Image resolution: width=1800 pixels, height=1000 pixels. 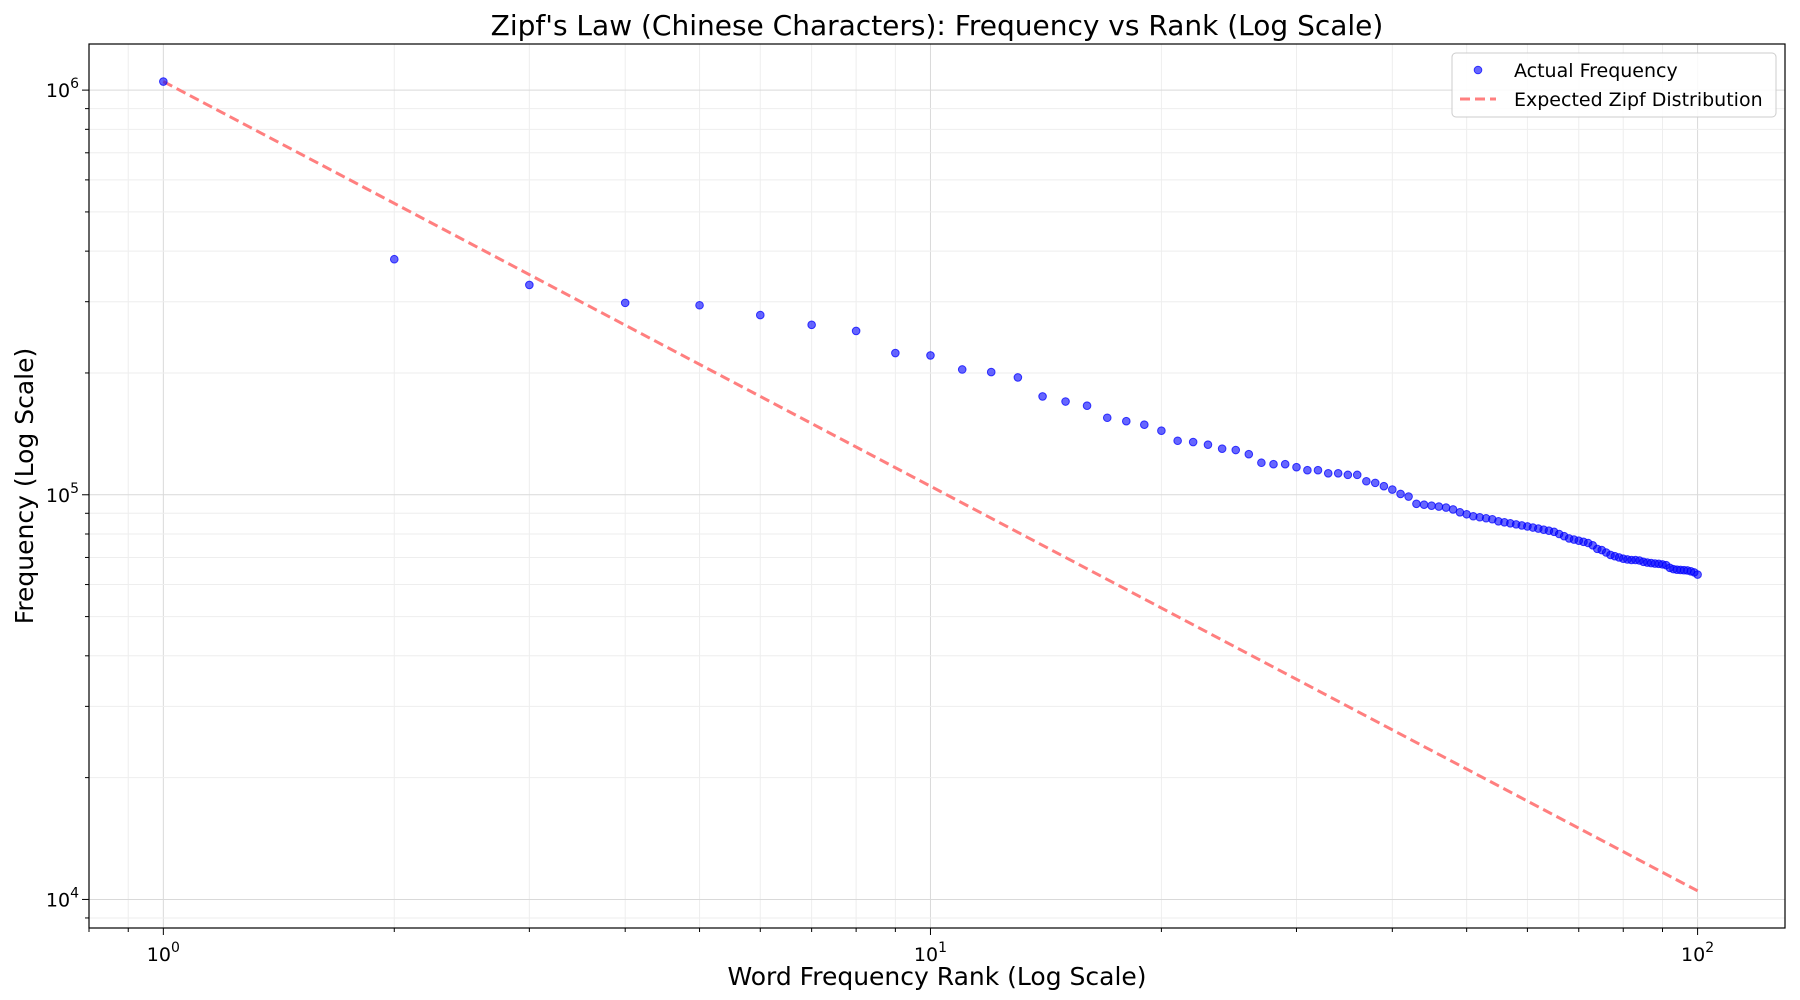 I want to click on y-tick-label: 10⁵, so click(x=62, y=494).